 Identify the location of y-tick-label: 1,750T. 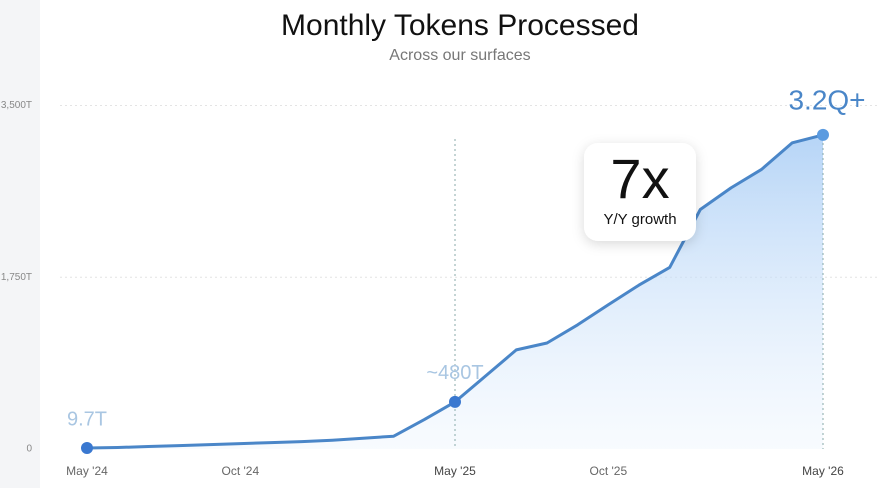
(16, 277).